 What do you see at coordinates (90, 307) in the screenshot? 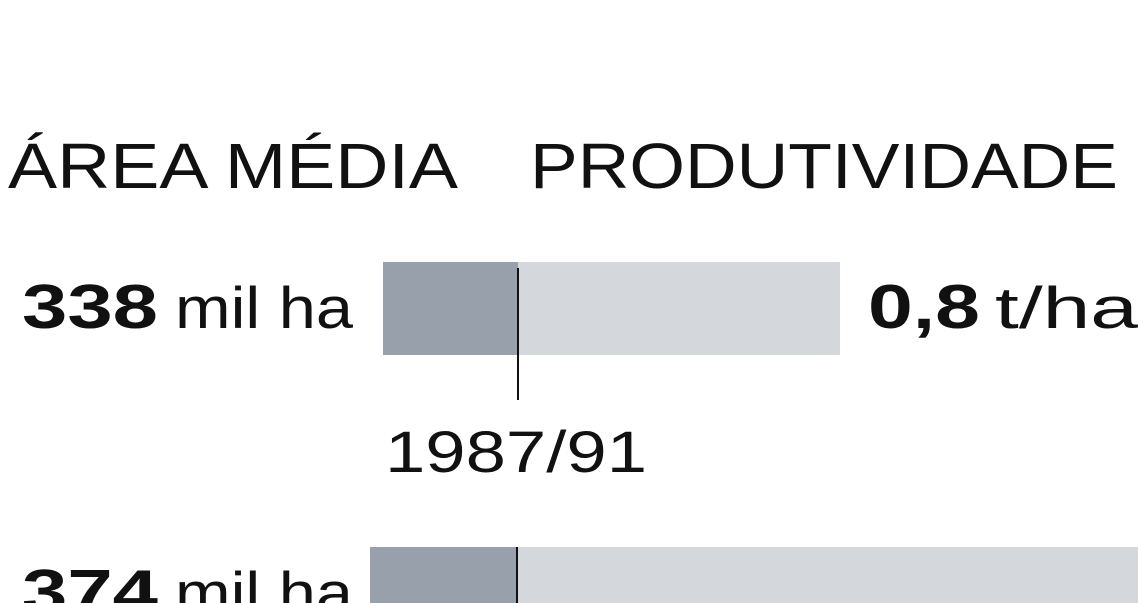
I see `area-value: 338` at bounding box center [90, 307].